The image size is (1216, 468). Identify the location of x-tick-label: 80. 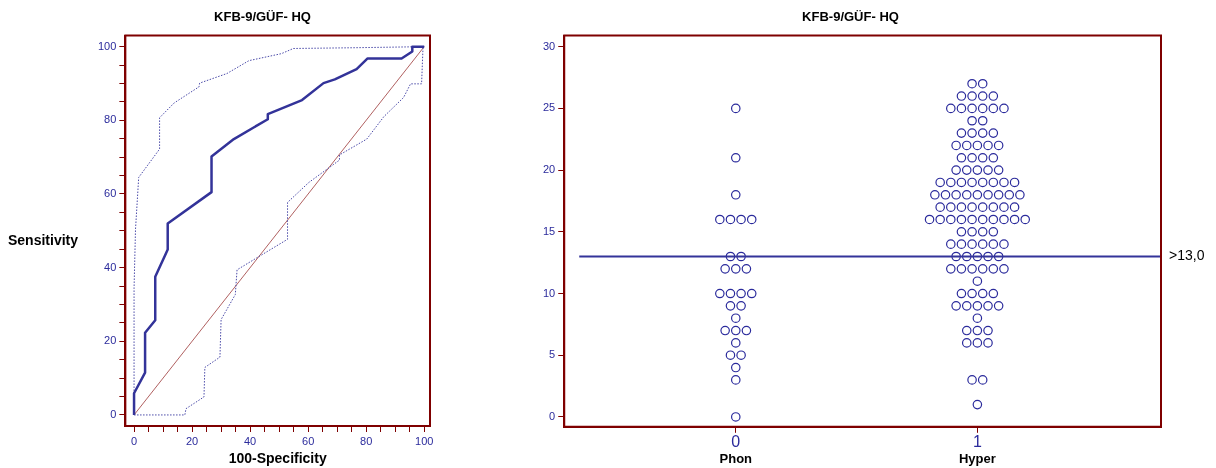
(366, 440).